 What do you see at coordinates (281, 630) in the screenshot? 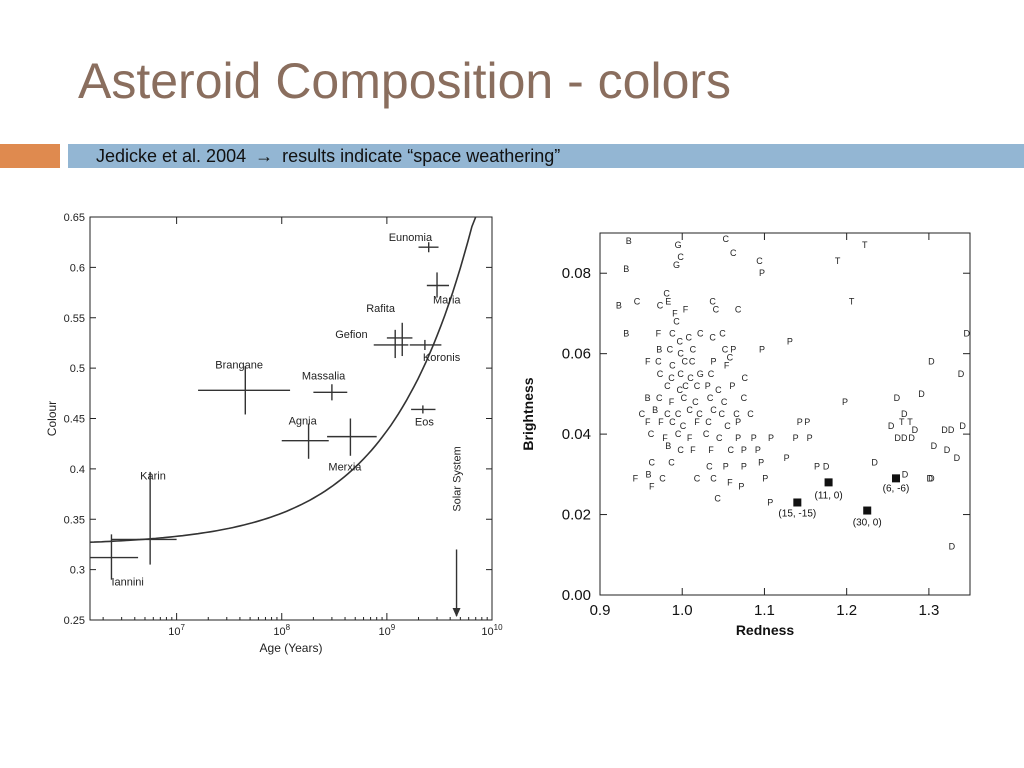
I see `x-tick-label: 10⁸` at bounding box center [281, 630].